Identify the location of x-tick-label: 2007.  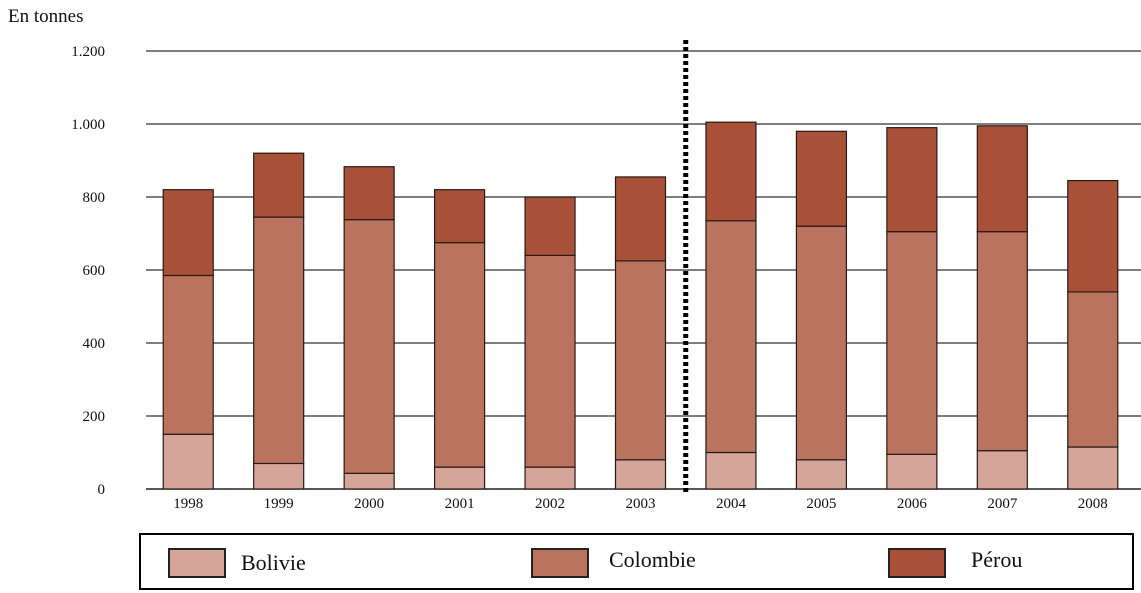
(1002, 504).